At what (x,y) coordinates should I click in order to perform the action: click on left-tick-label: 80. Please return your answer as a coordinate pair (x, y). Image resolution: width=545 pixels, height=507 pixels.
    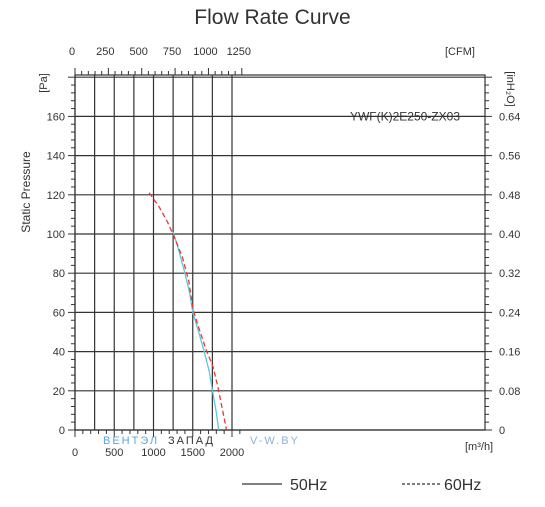
    Looking at the image, I should click on (59, 274).